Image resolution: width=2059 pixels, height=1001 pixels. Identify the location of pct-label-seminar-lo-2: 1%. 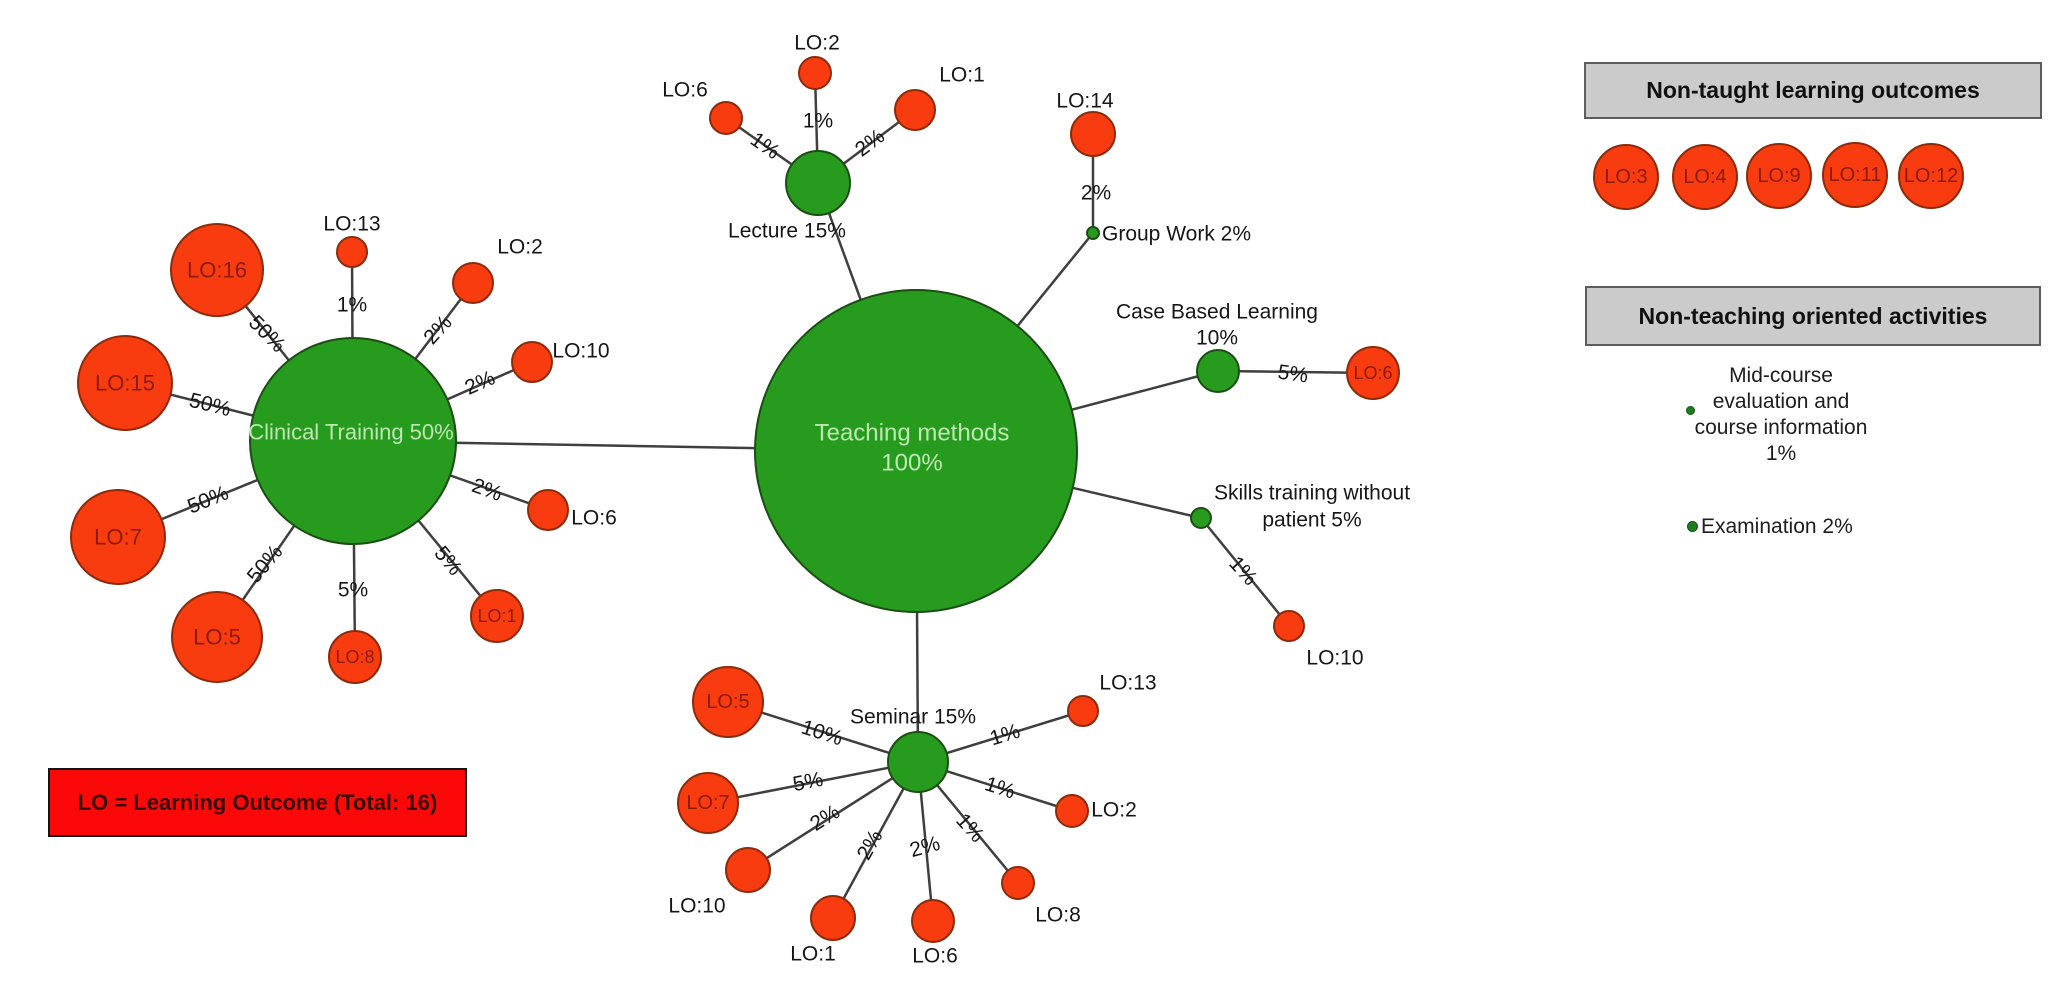
(1000, 787).